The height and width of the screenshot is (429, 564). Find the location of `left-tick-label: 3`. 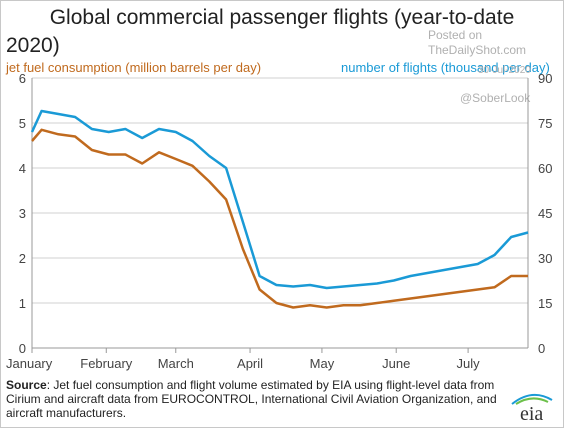

left-tick-label: 3 is located at coordinates (22, 213).